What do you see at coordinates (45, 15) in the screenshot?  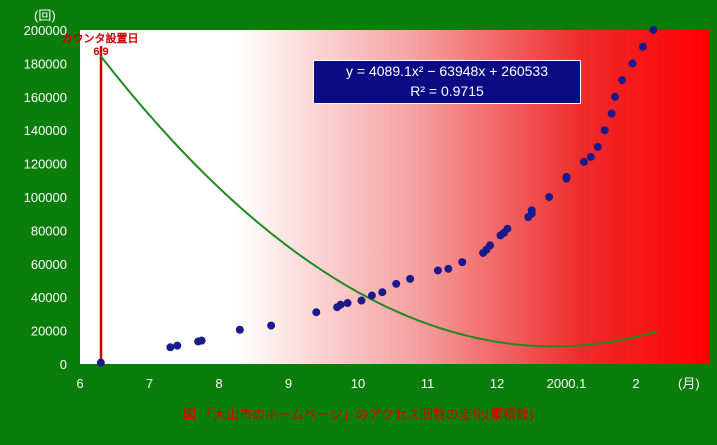 I see `y-axis-unit: (回)` at bounding box center [45, 15].